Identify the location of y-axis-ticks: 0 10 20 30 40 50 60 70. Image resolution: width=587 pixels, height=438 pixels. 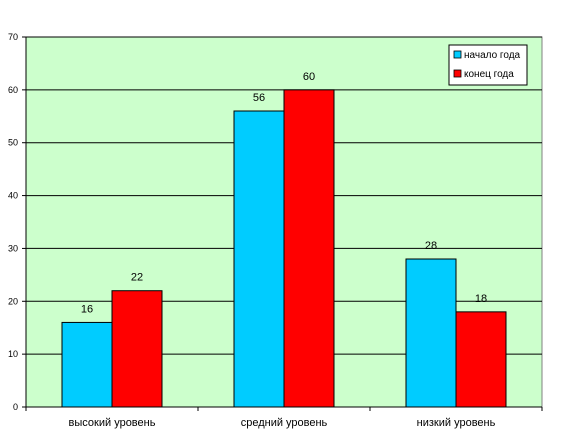
(17, 222).